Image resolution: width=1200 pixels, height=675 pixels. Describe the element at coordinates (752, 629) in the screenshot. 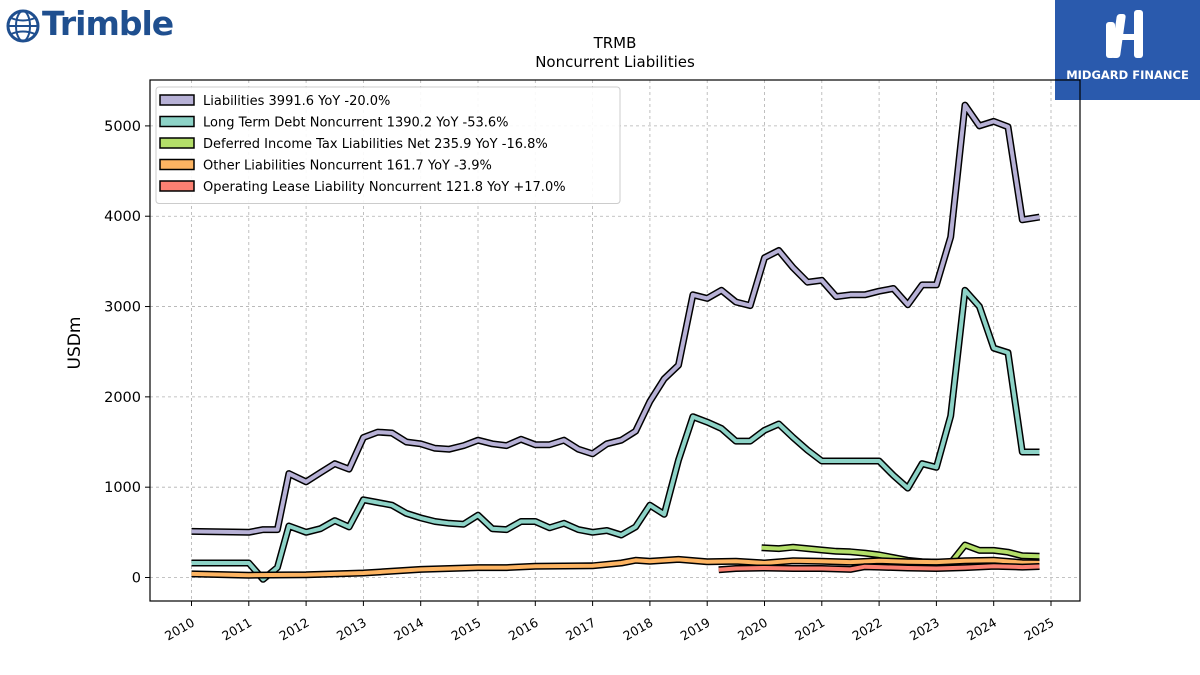

I see `x-tick-label: 2020` at that location.